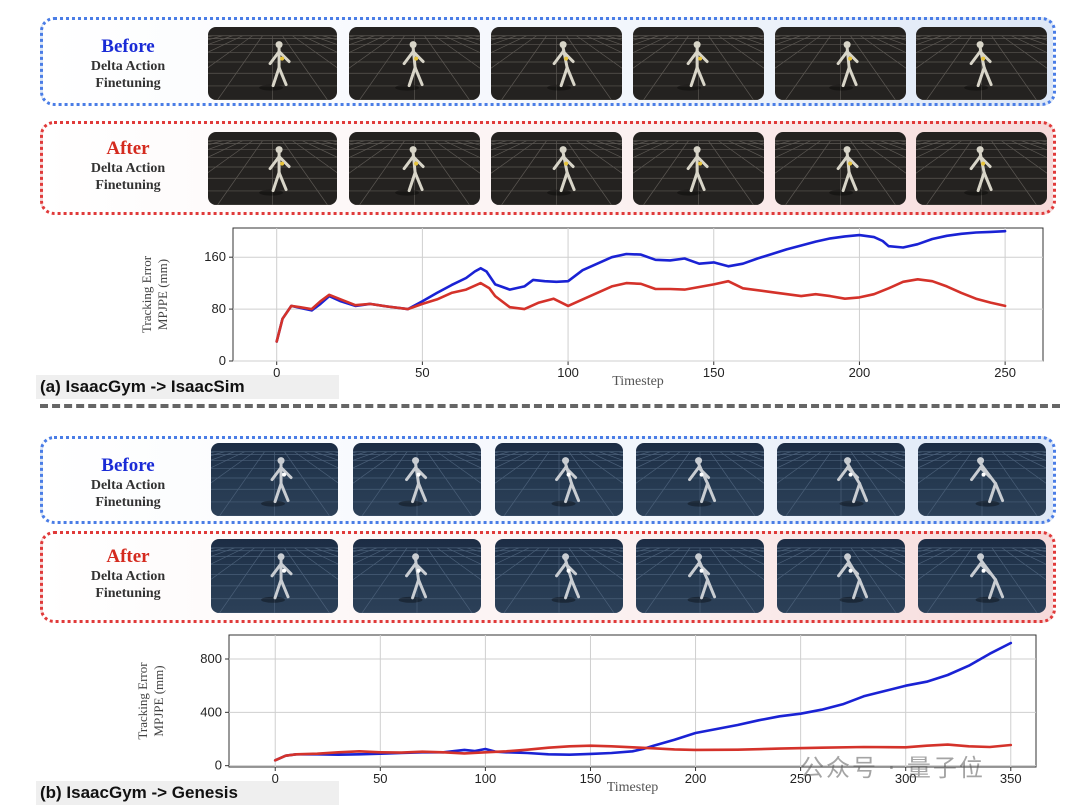 Image resolution: width=1080 pixels, height=807 pixels. I want to click on after-label-a: After Delta Action Finetuning, so click(128, 166).